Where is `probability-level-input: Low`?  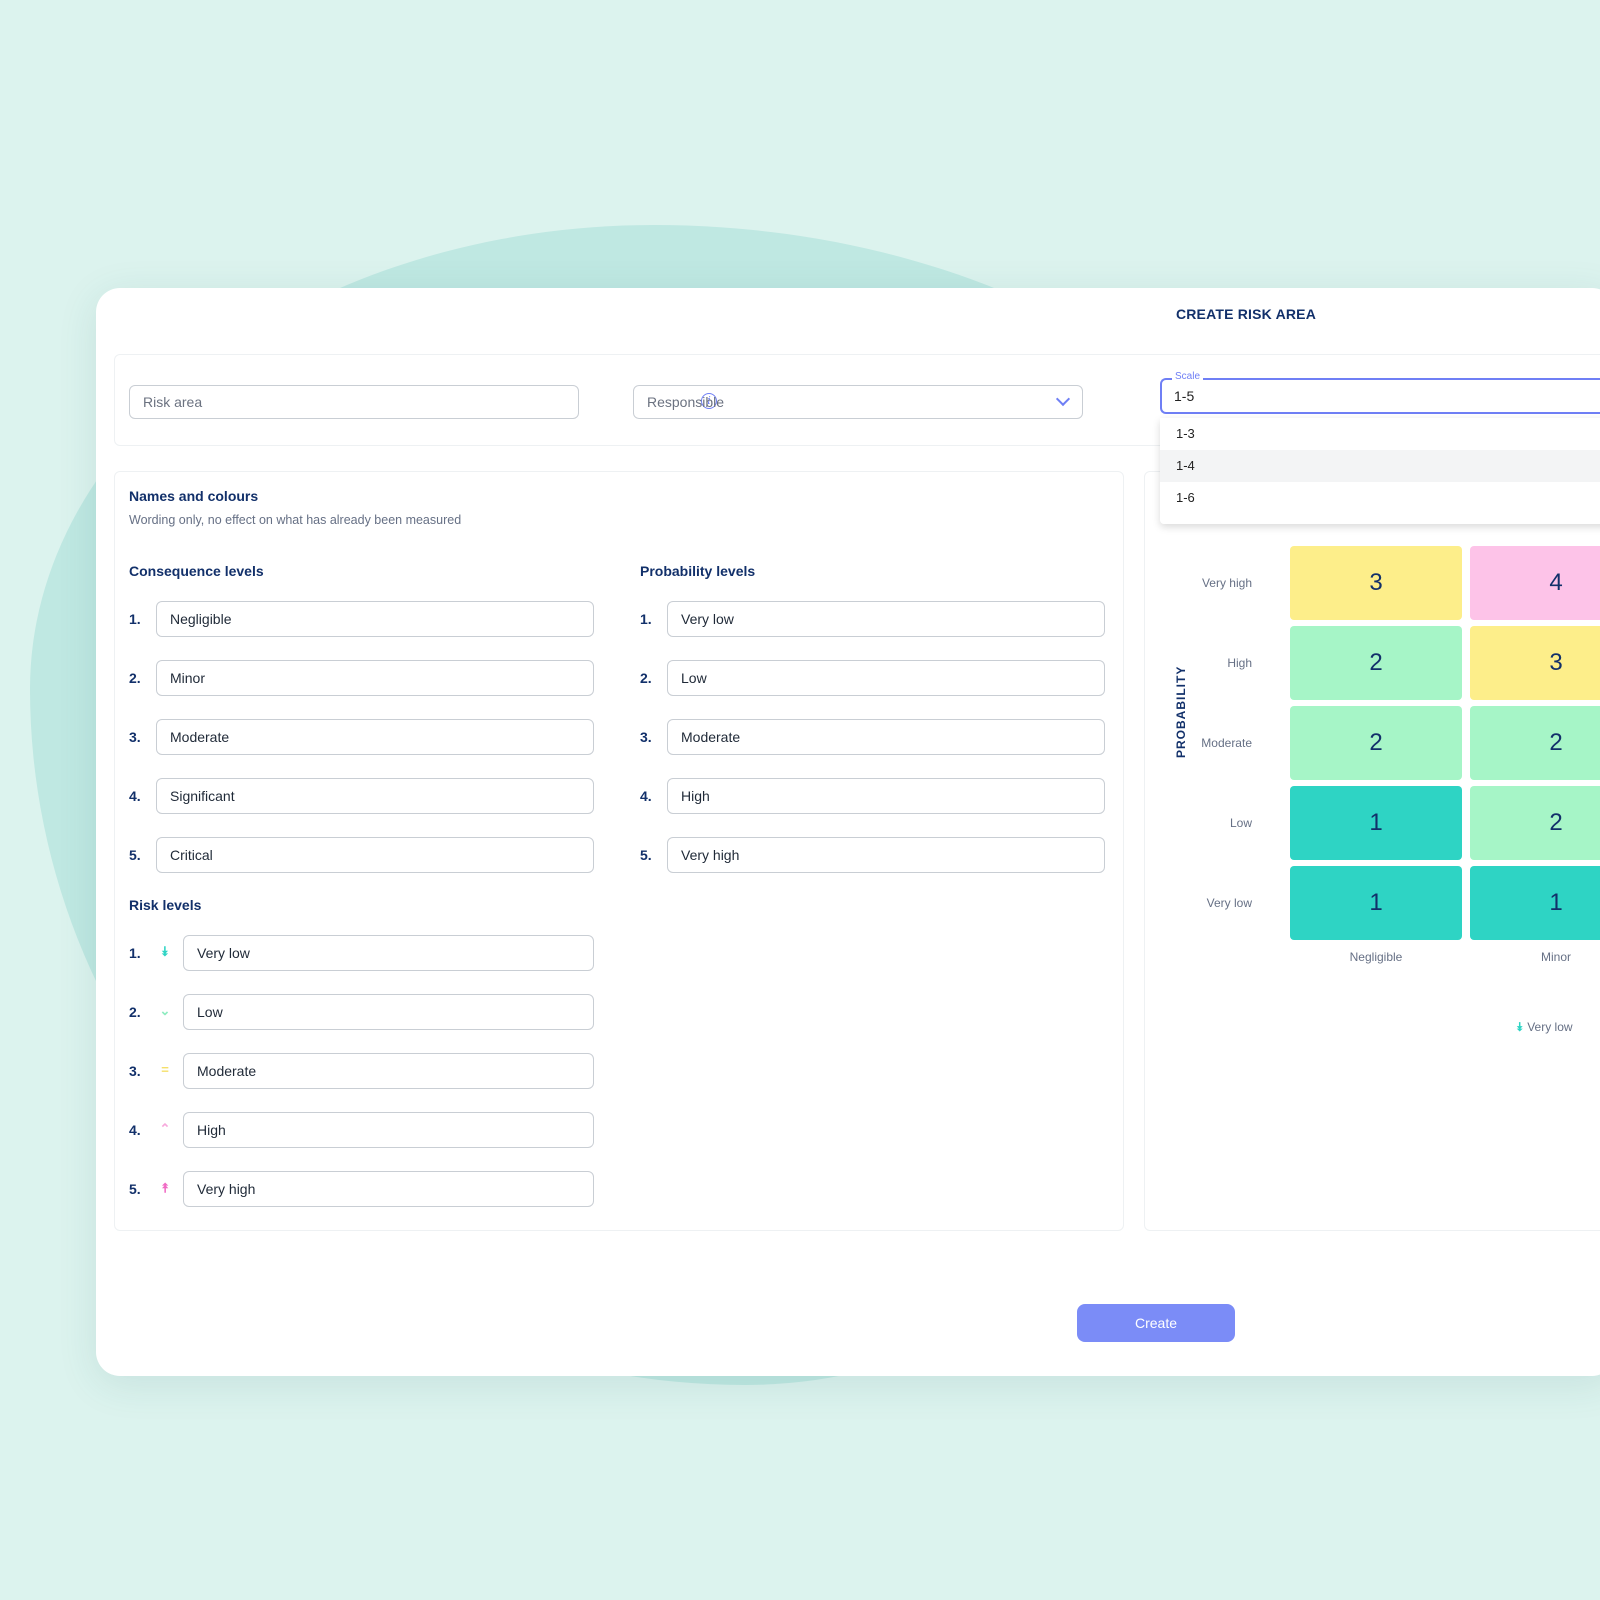 probability-level-input: Low is located at coordinates (886, 678).